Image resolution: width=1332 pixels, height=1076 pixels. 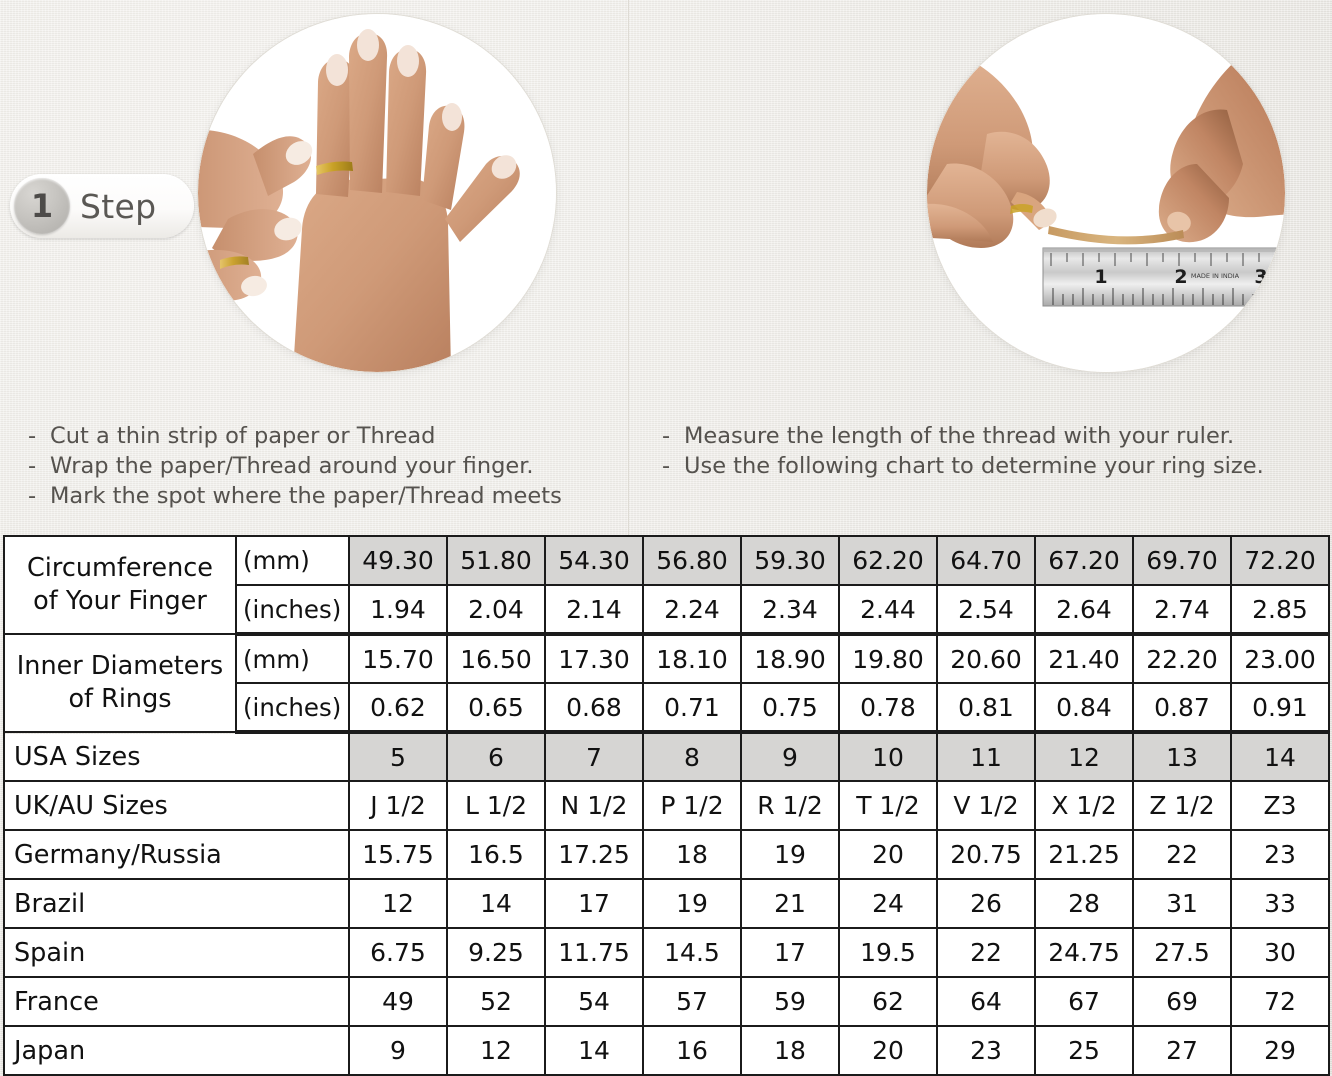 What do you see at coordinates (398, 1001) in the screenshot?
I see `cell: 49` at bounding box center [398, 1001].